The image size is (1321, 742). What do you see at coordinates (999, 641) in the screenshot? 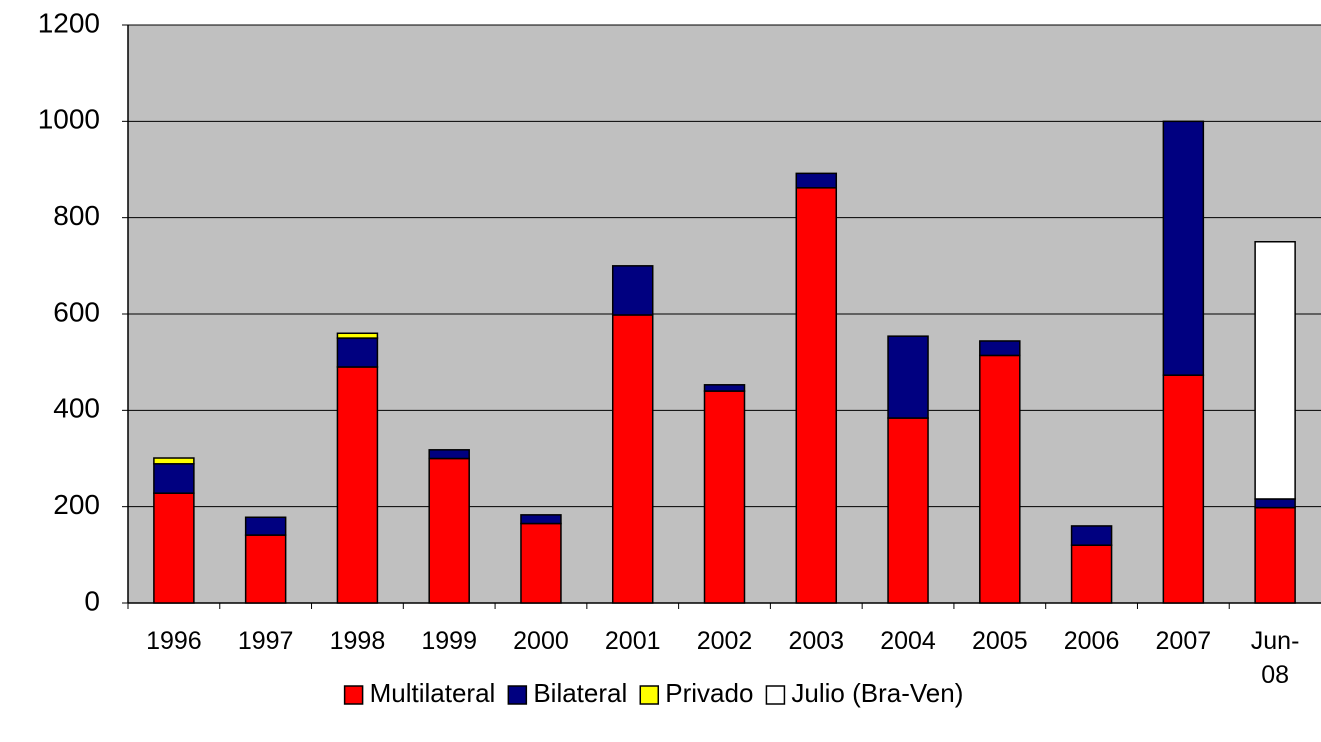
I see `x-tick-label: 2005` at bounding box center [999, 641].